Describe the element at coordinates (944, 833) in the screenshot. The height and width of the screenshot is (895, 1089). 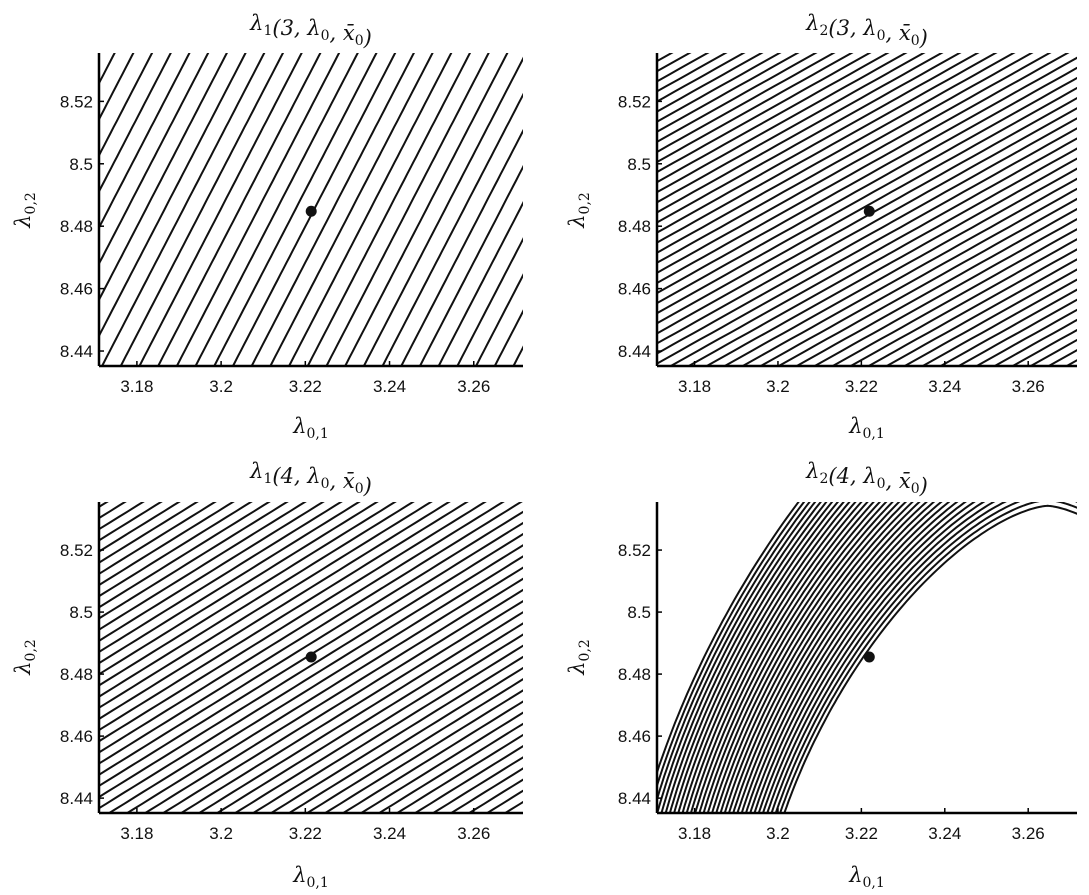
I see `x-tick-label: 3.24` at that location.